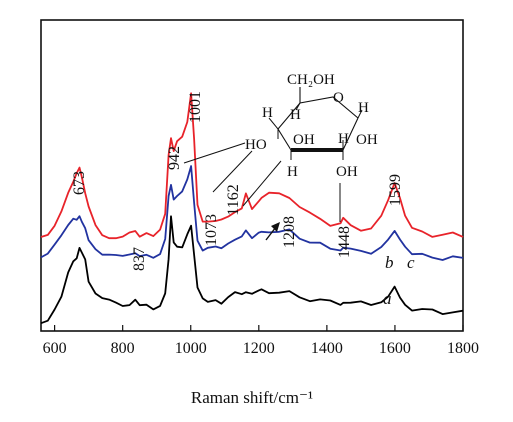  What do you see at coordinates (338, 98) in the screenshot?
I see `label-ring-o: O` at bounding box center [338, 98].